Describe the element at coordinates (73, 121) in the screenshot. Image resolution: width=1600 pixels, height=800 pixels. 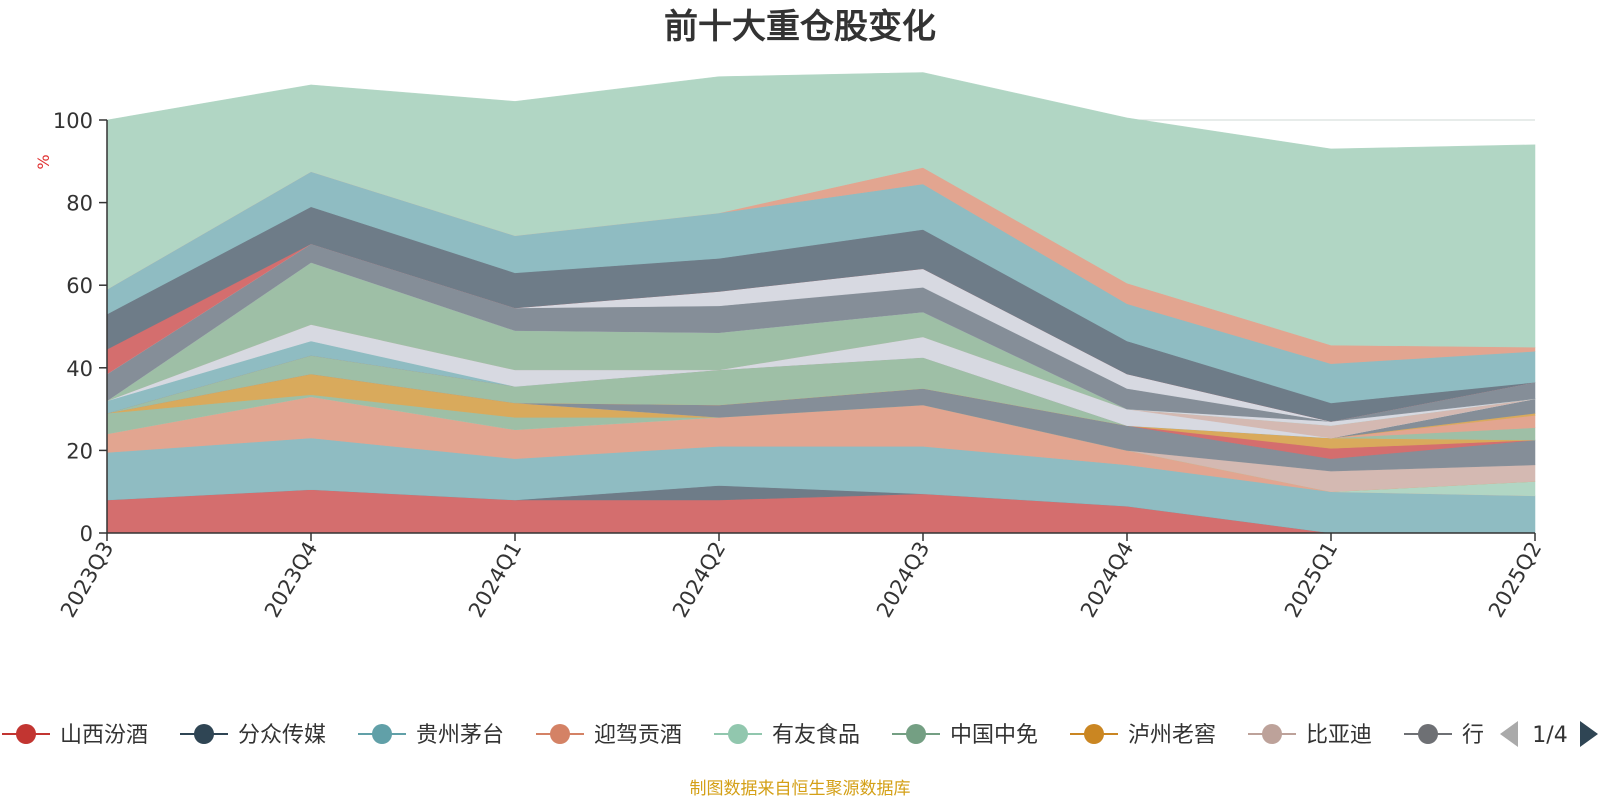
I see `y-tick-label-100: 100` at that location.